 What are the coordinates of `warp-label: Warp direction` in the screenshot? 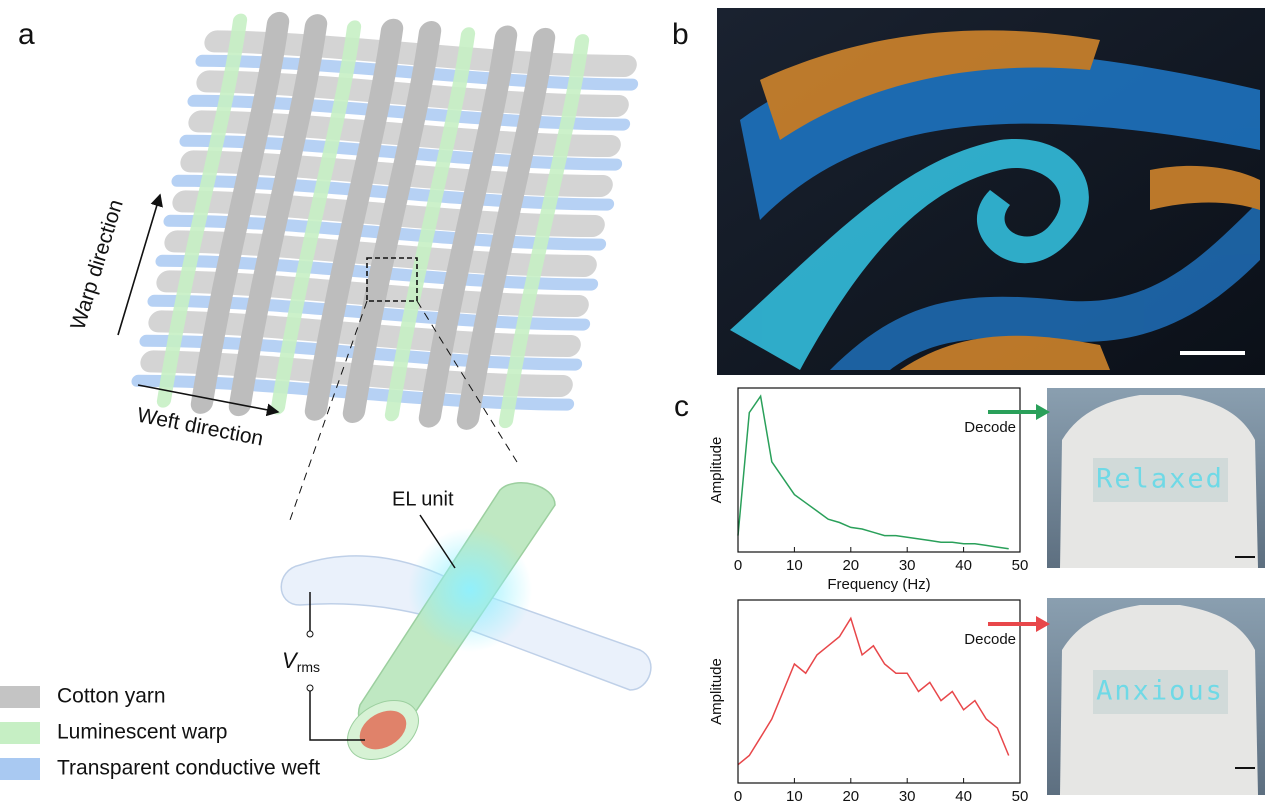 It's located at (96, 264).